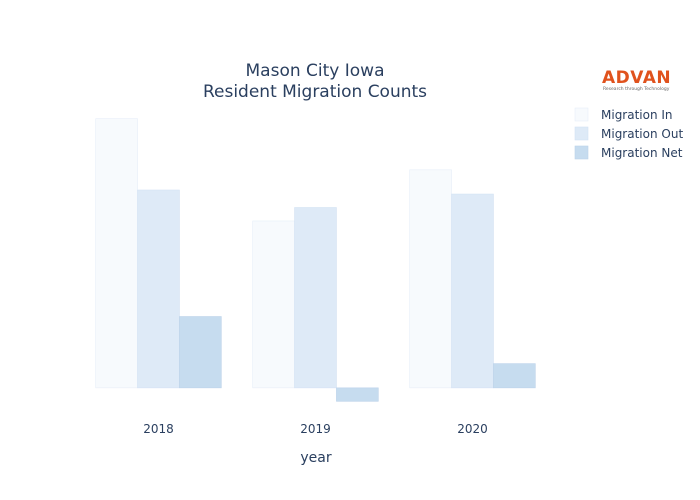 This screenshot has width=700, height=500. Describe the element at coordinates (200, 352) in the screenshot. I see `bar-migration-net-2018` at that location.